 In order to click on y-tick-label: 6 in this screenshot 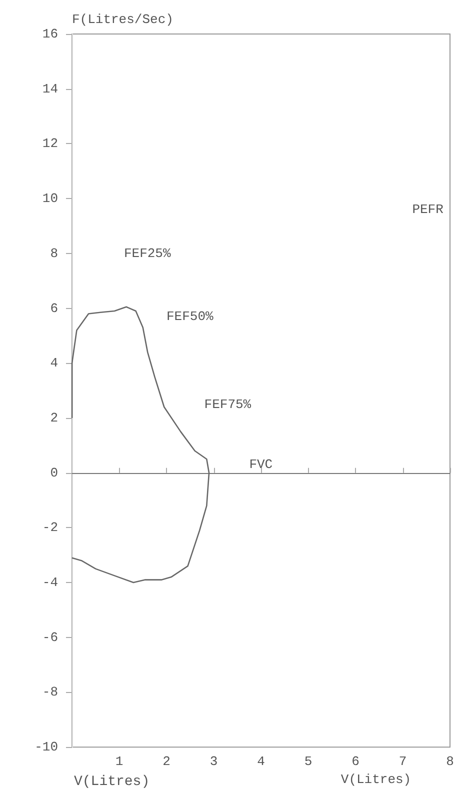, I will do `click(54, 308)`.